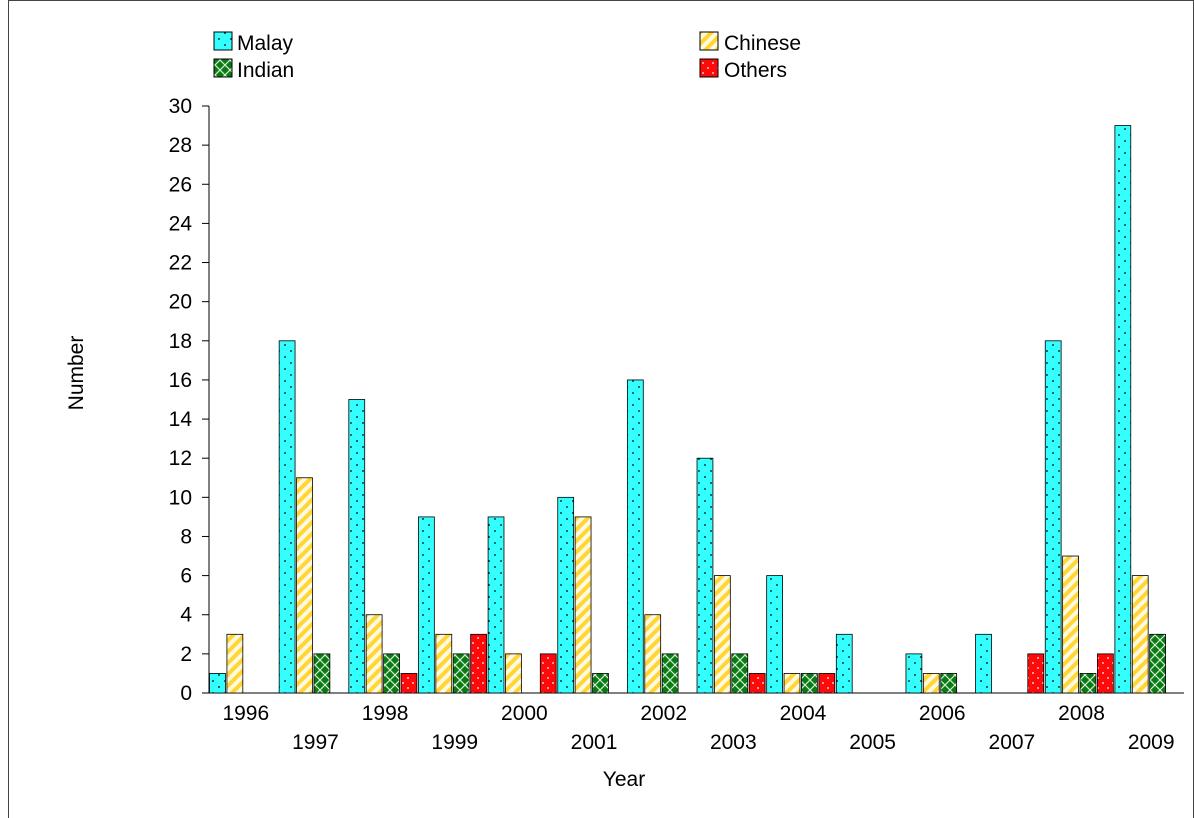 Image resolution: width=1194 pixels, height=818 pixels. I want to click on bar-malay-2005, so click(844, 663).